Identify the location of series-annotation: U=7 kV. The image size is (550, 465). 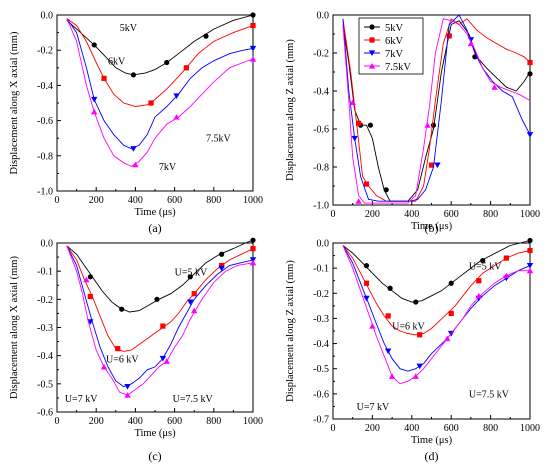
(373, 407).